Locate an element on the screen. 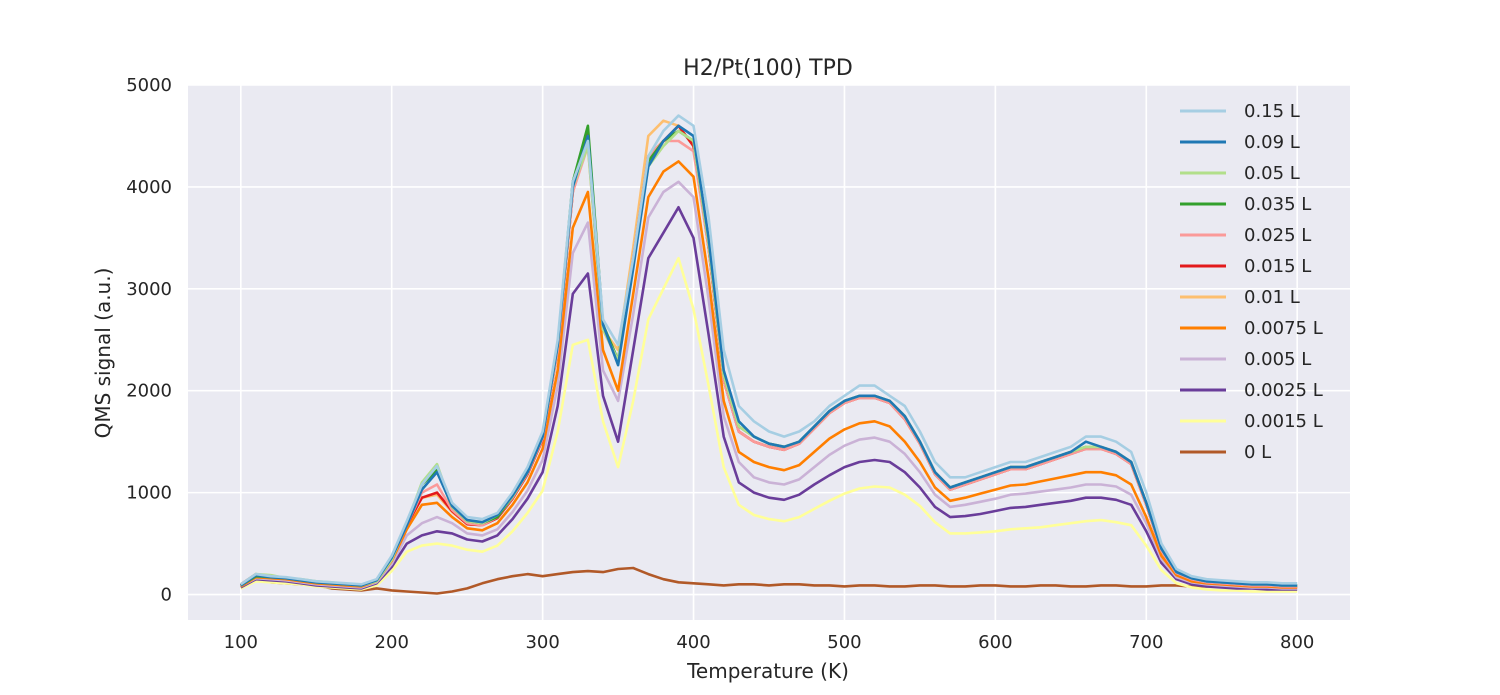 The height and width of the screenshot is (695, 1500). legend-label: 0.0075 L is located at coordinates (1283, 328).